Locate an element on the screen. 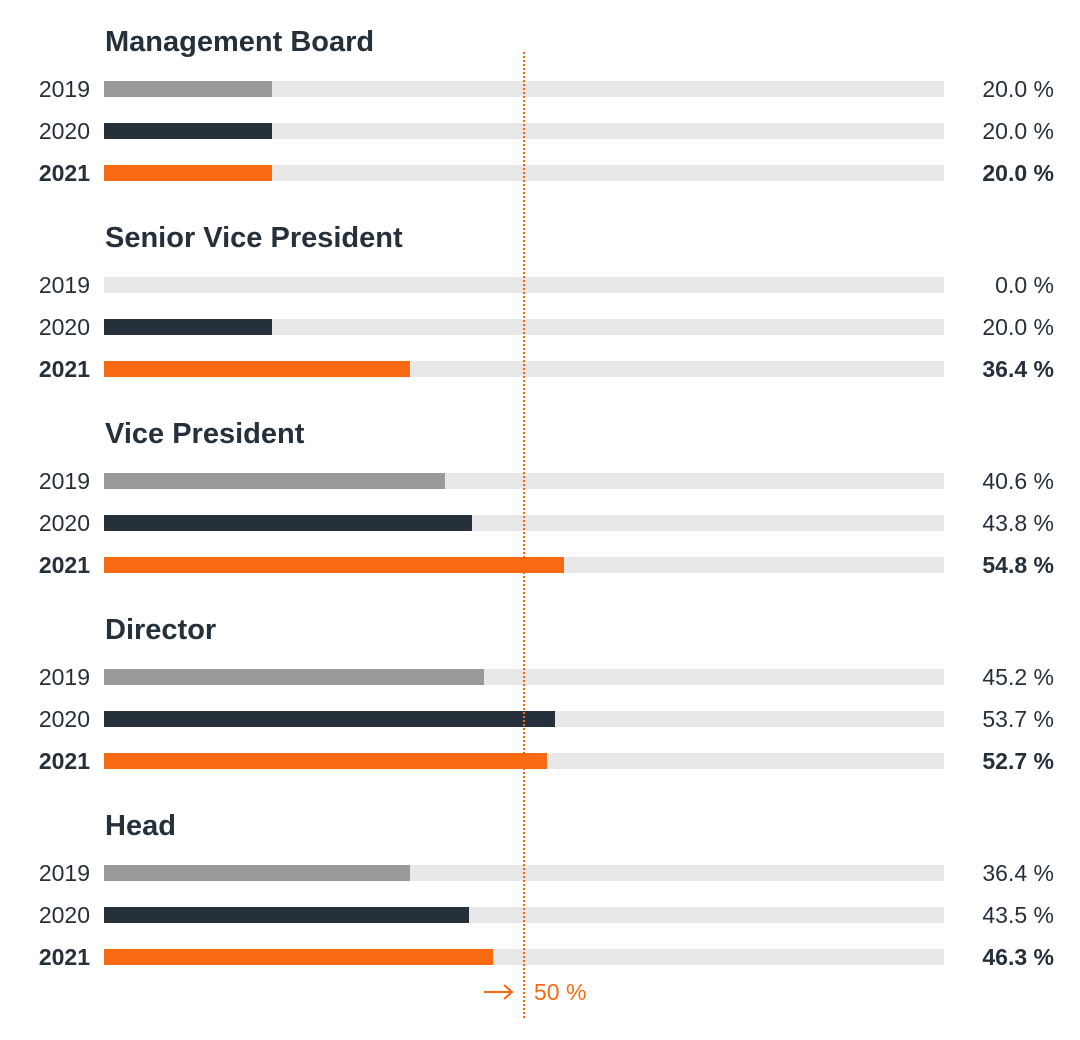 The width and height of the screenshot is (1080, 1040). bar-track is located at coordinates (524, 761).